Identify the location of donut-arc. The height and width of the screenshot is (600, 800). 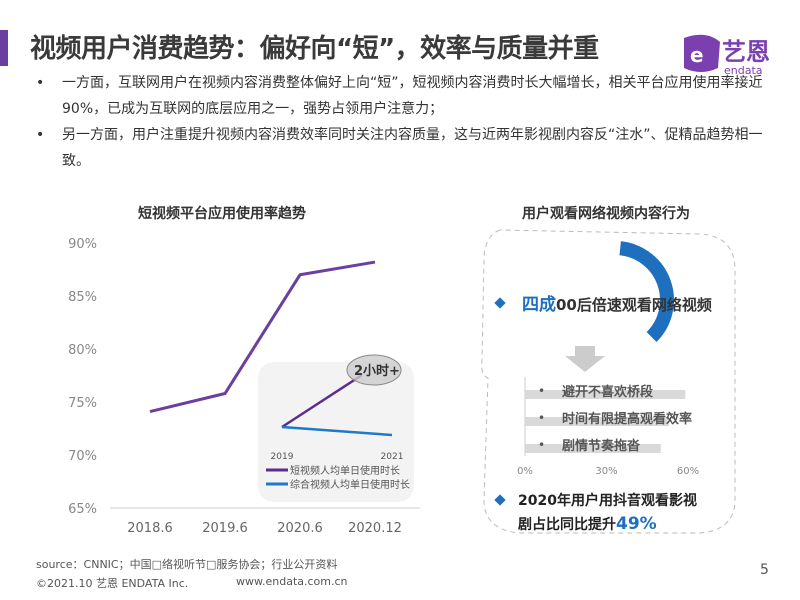
(646, 291).